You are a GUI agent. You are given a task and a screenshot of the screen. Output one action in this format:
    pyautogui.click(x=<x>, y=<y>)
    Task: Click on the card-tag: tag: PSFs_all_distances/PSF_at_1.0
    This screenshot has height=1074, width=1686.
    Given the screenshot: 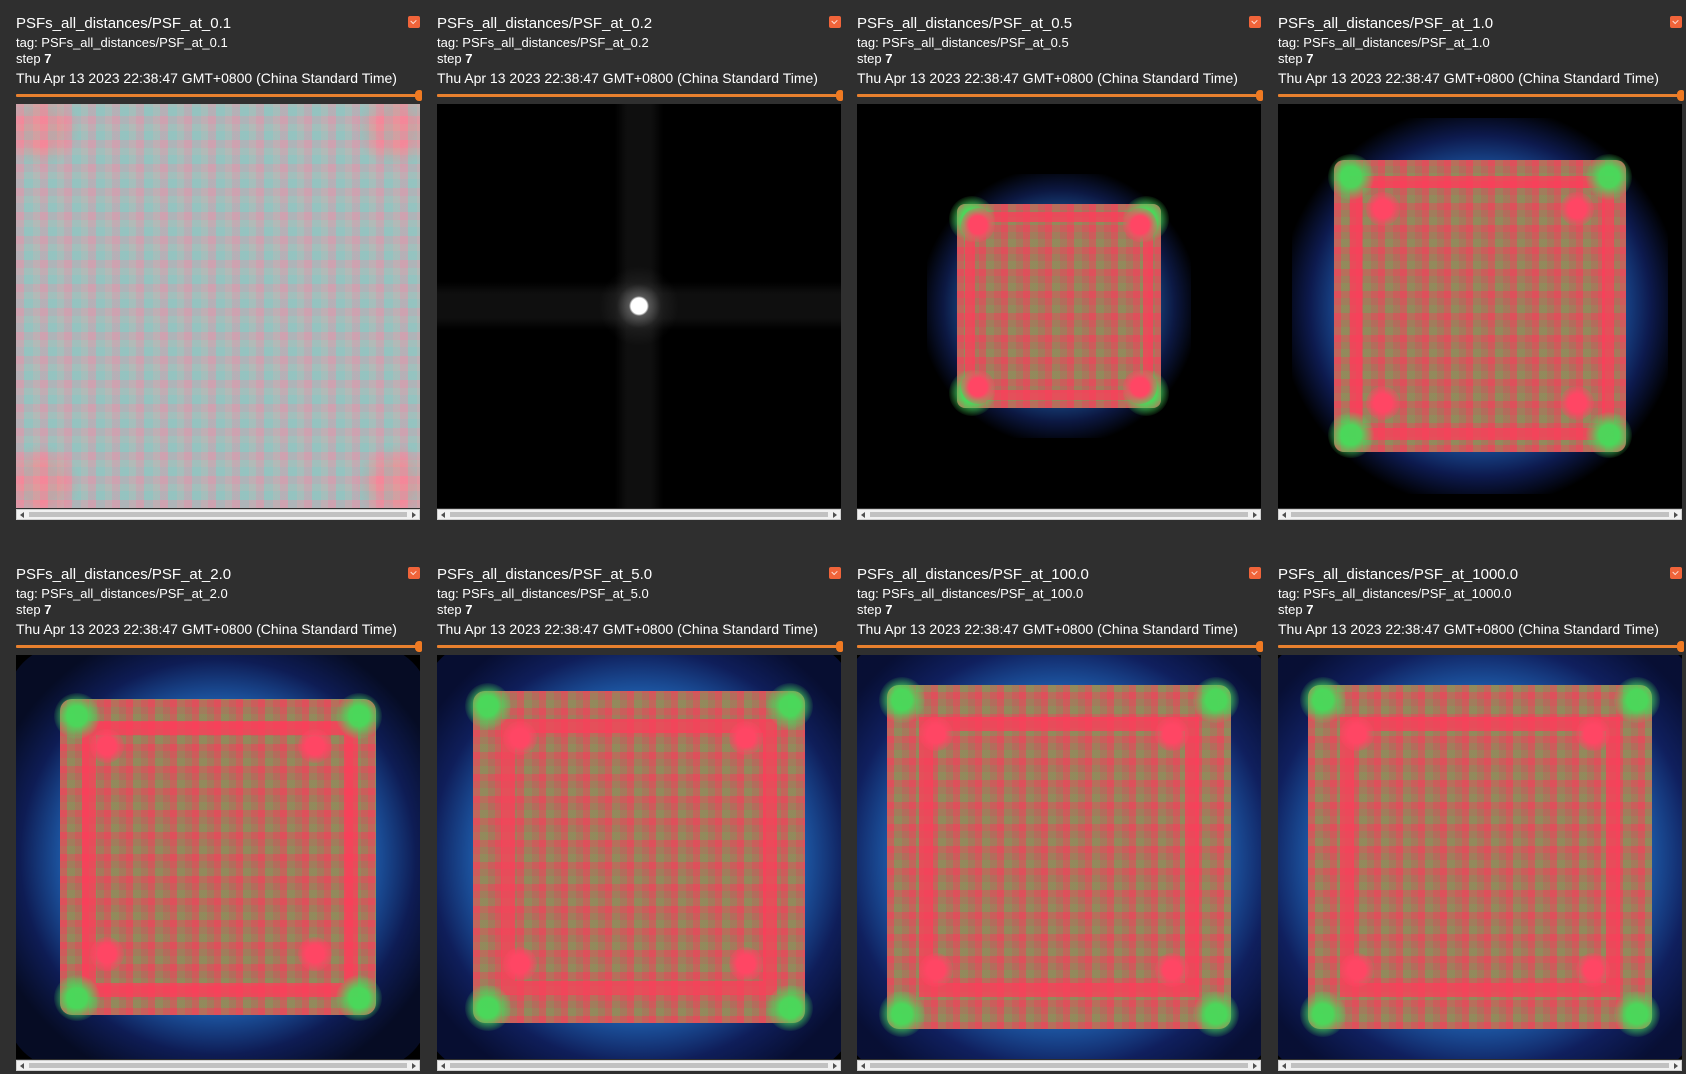 What is the action you would take?
    pyautogui.click(x=1384, y=42)
    